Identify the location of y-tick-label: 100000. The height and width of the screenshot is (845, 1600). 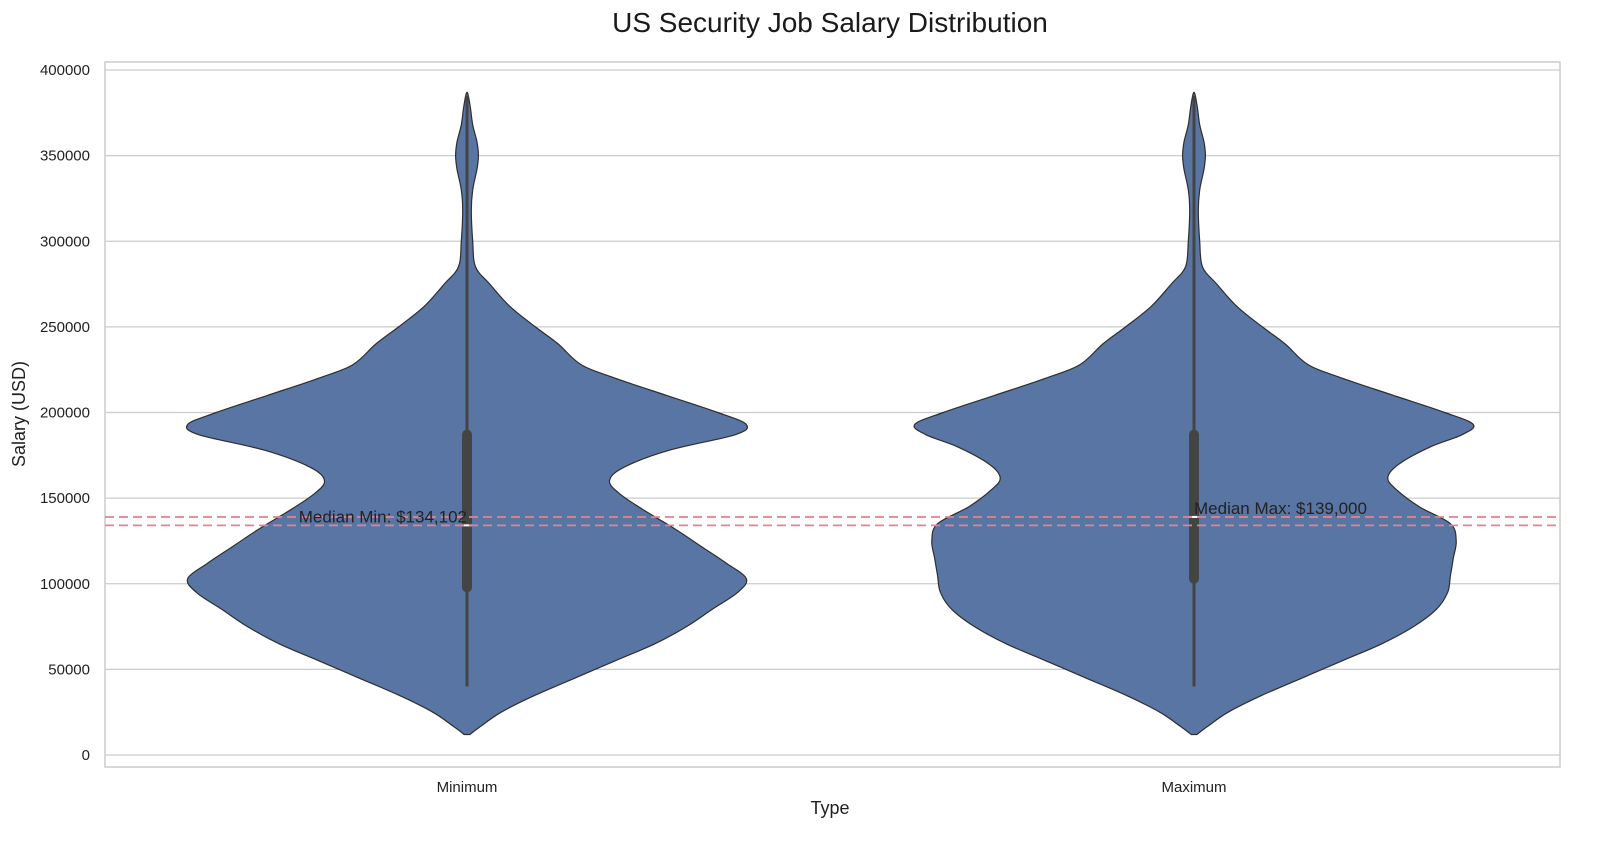
(65, 584).